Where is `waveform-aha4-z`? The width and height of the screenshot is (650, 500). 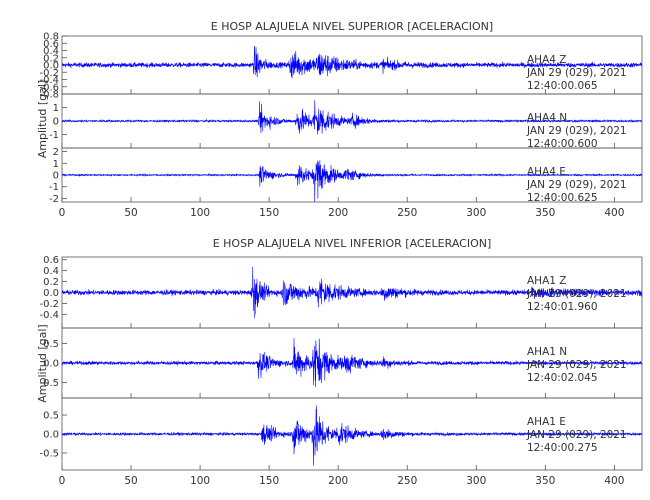 waveform-aha4-z is located at coordinates (352, 62).